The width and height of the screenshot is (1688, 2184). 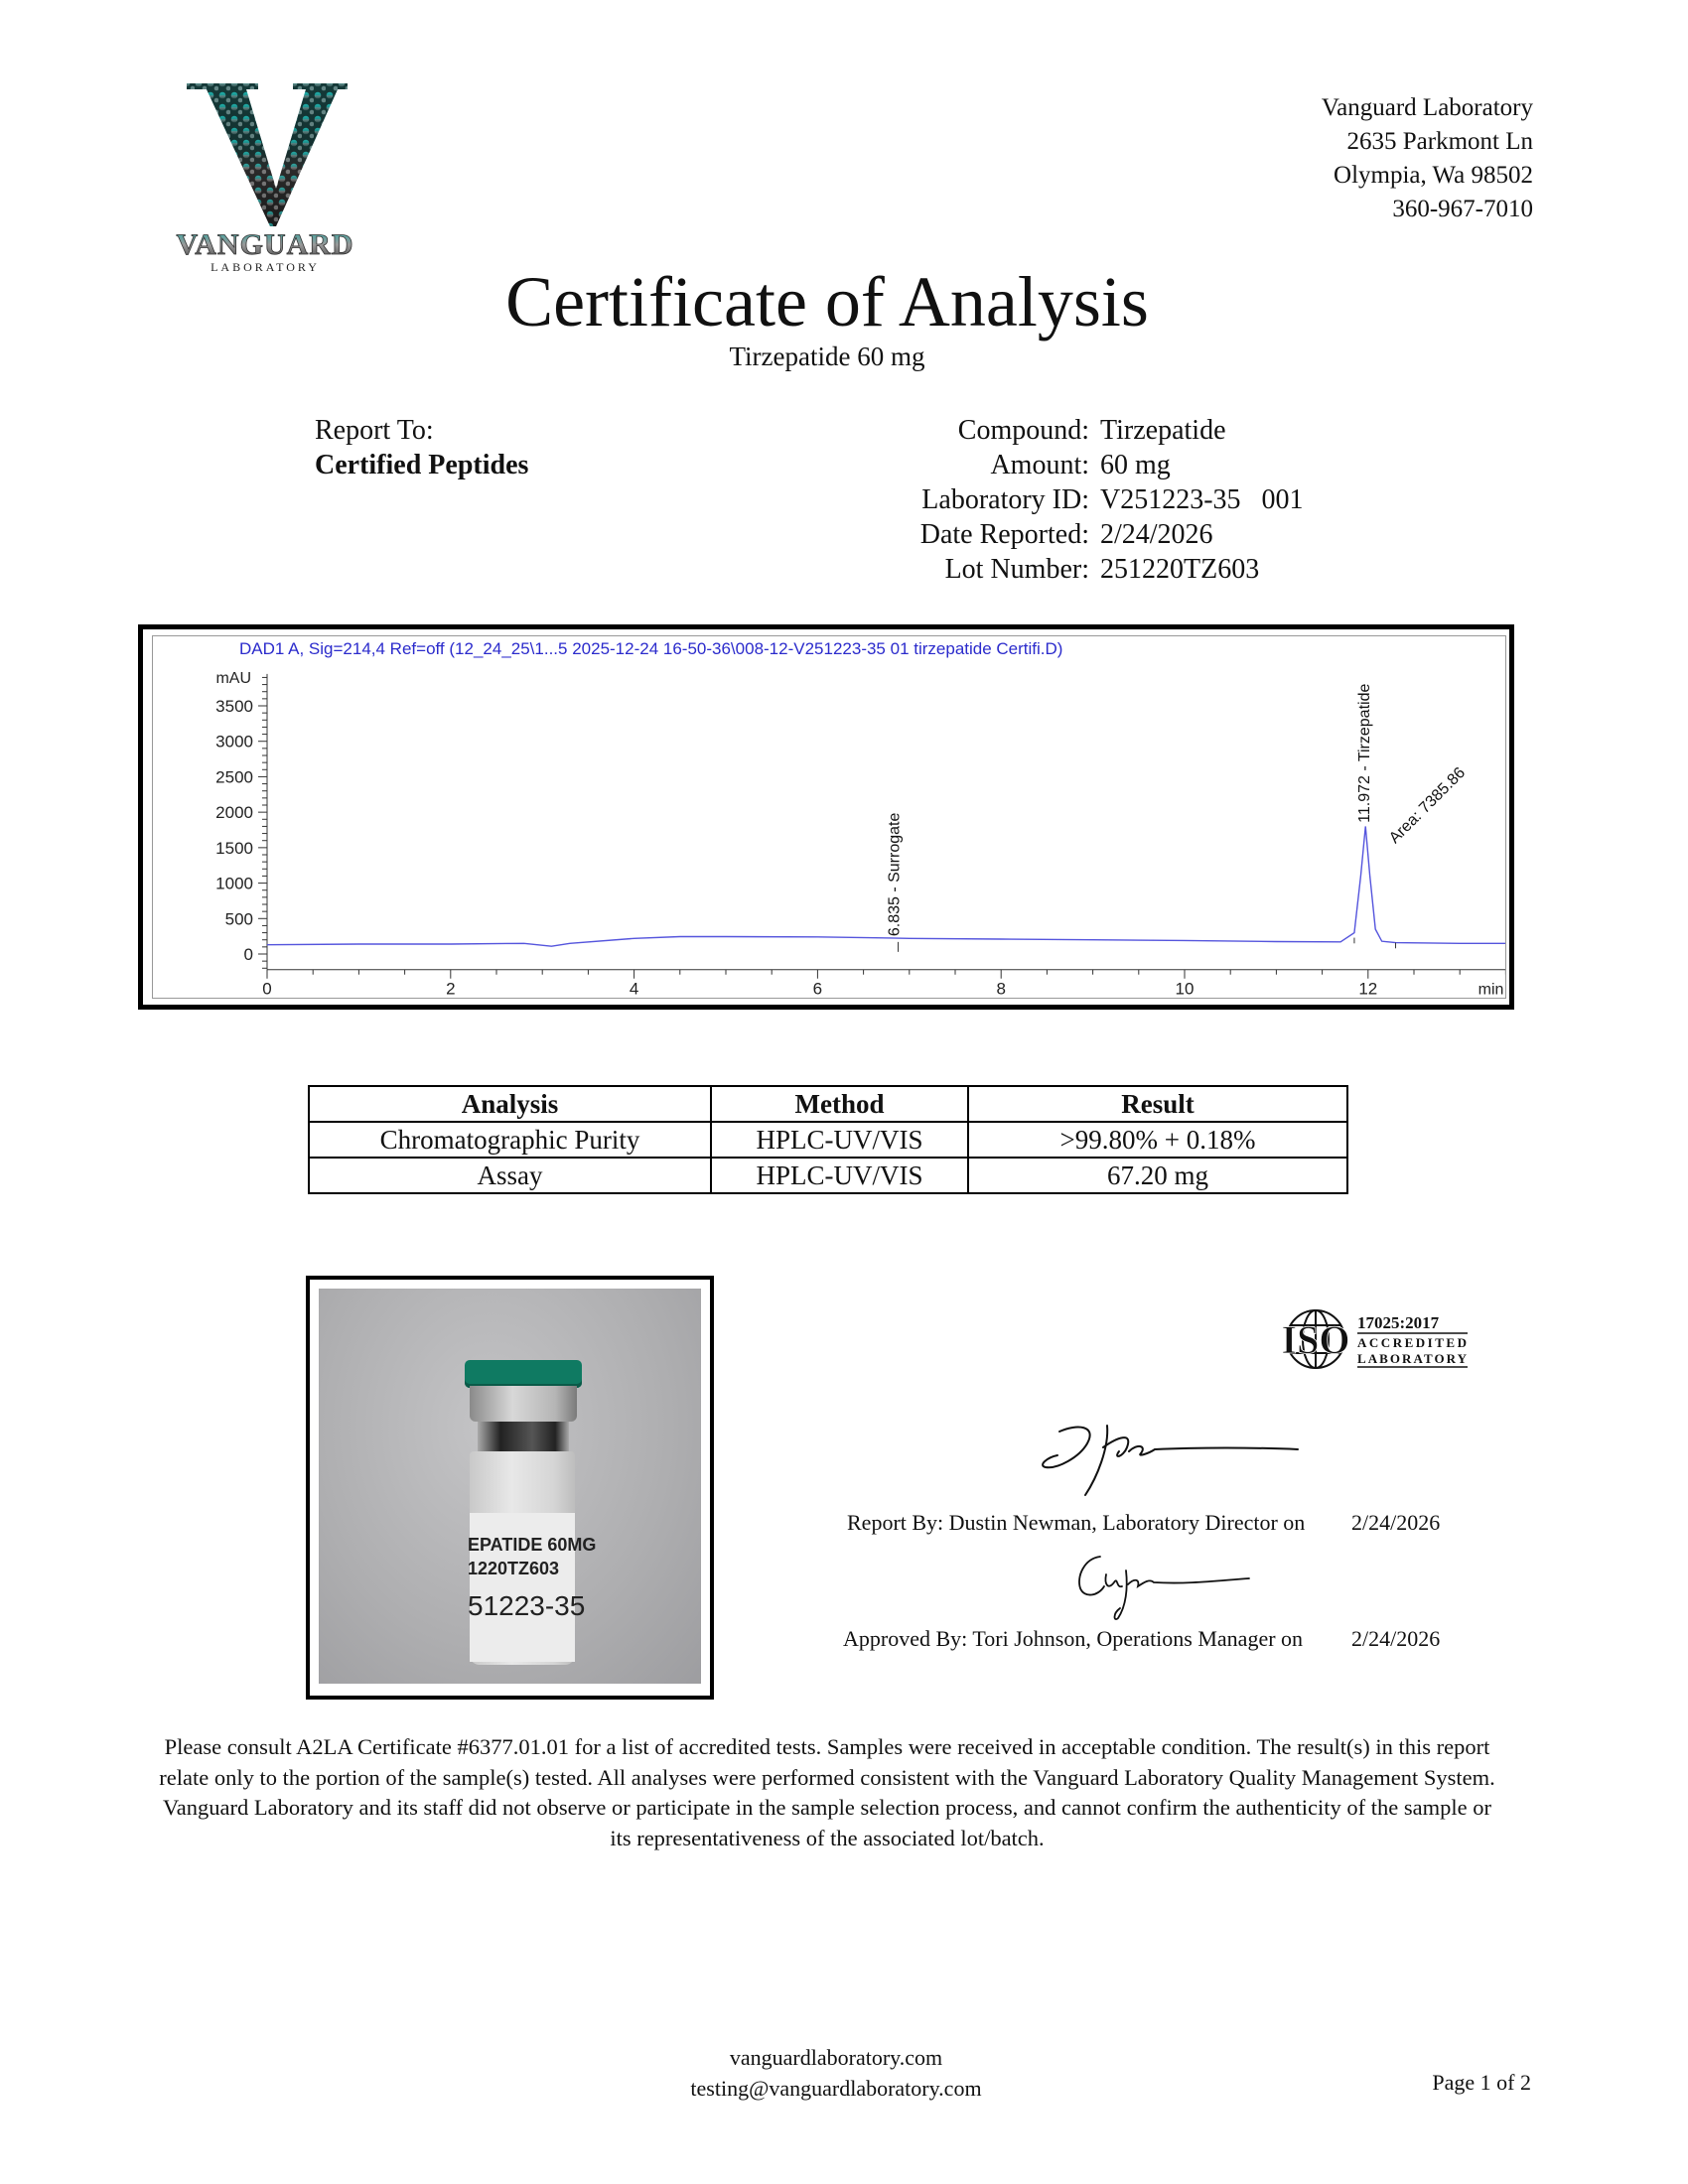 What do you see at coordinates (1016, 569) in the screenshot?
I see `meta-label: Lot Number:` at bounding box center [1016, 569].